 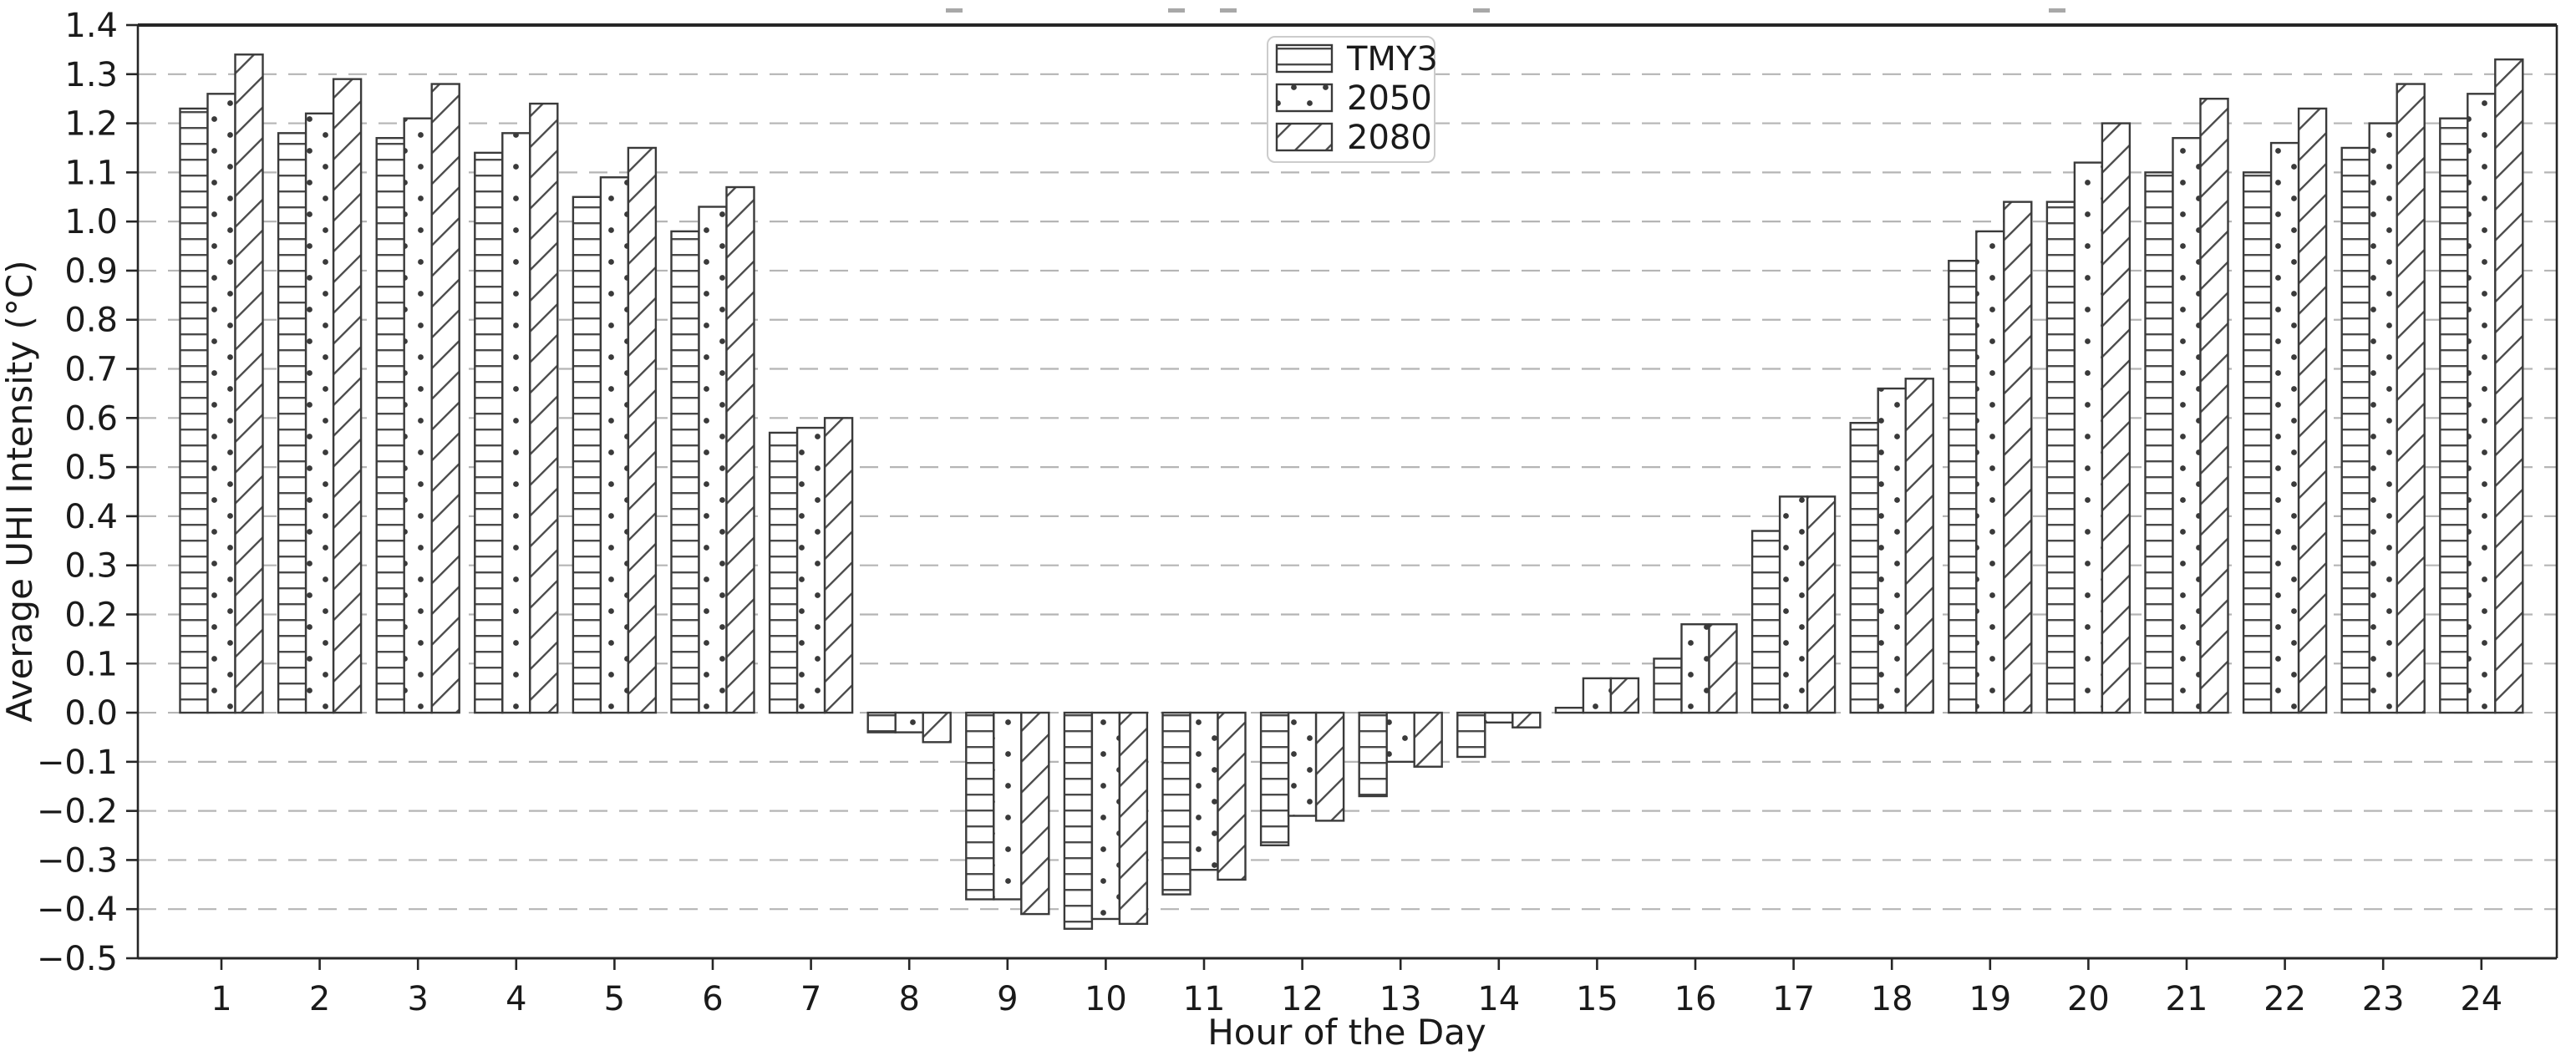 I want to click on bar-h2-TMY3, so click(x=292, y=423).